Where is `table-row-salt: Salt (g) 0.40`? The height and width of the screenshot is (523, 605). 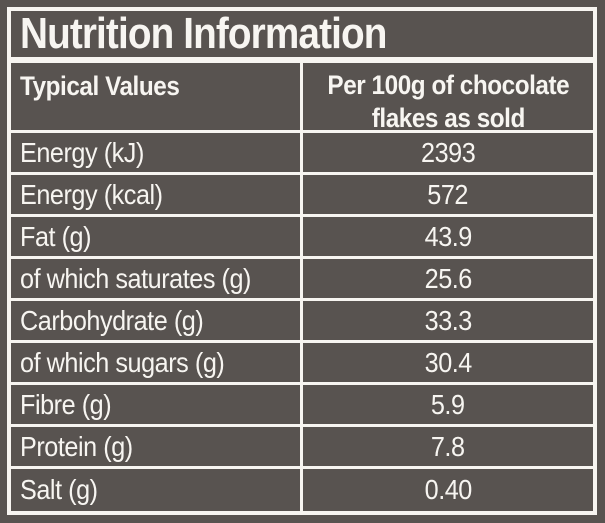
table-row-salt: Salt (g) 0.40 is located at coordinates (302, 490).